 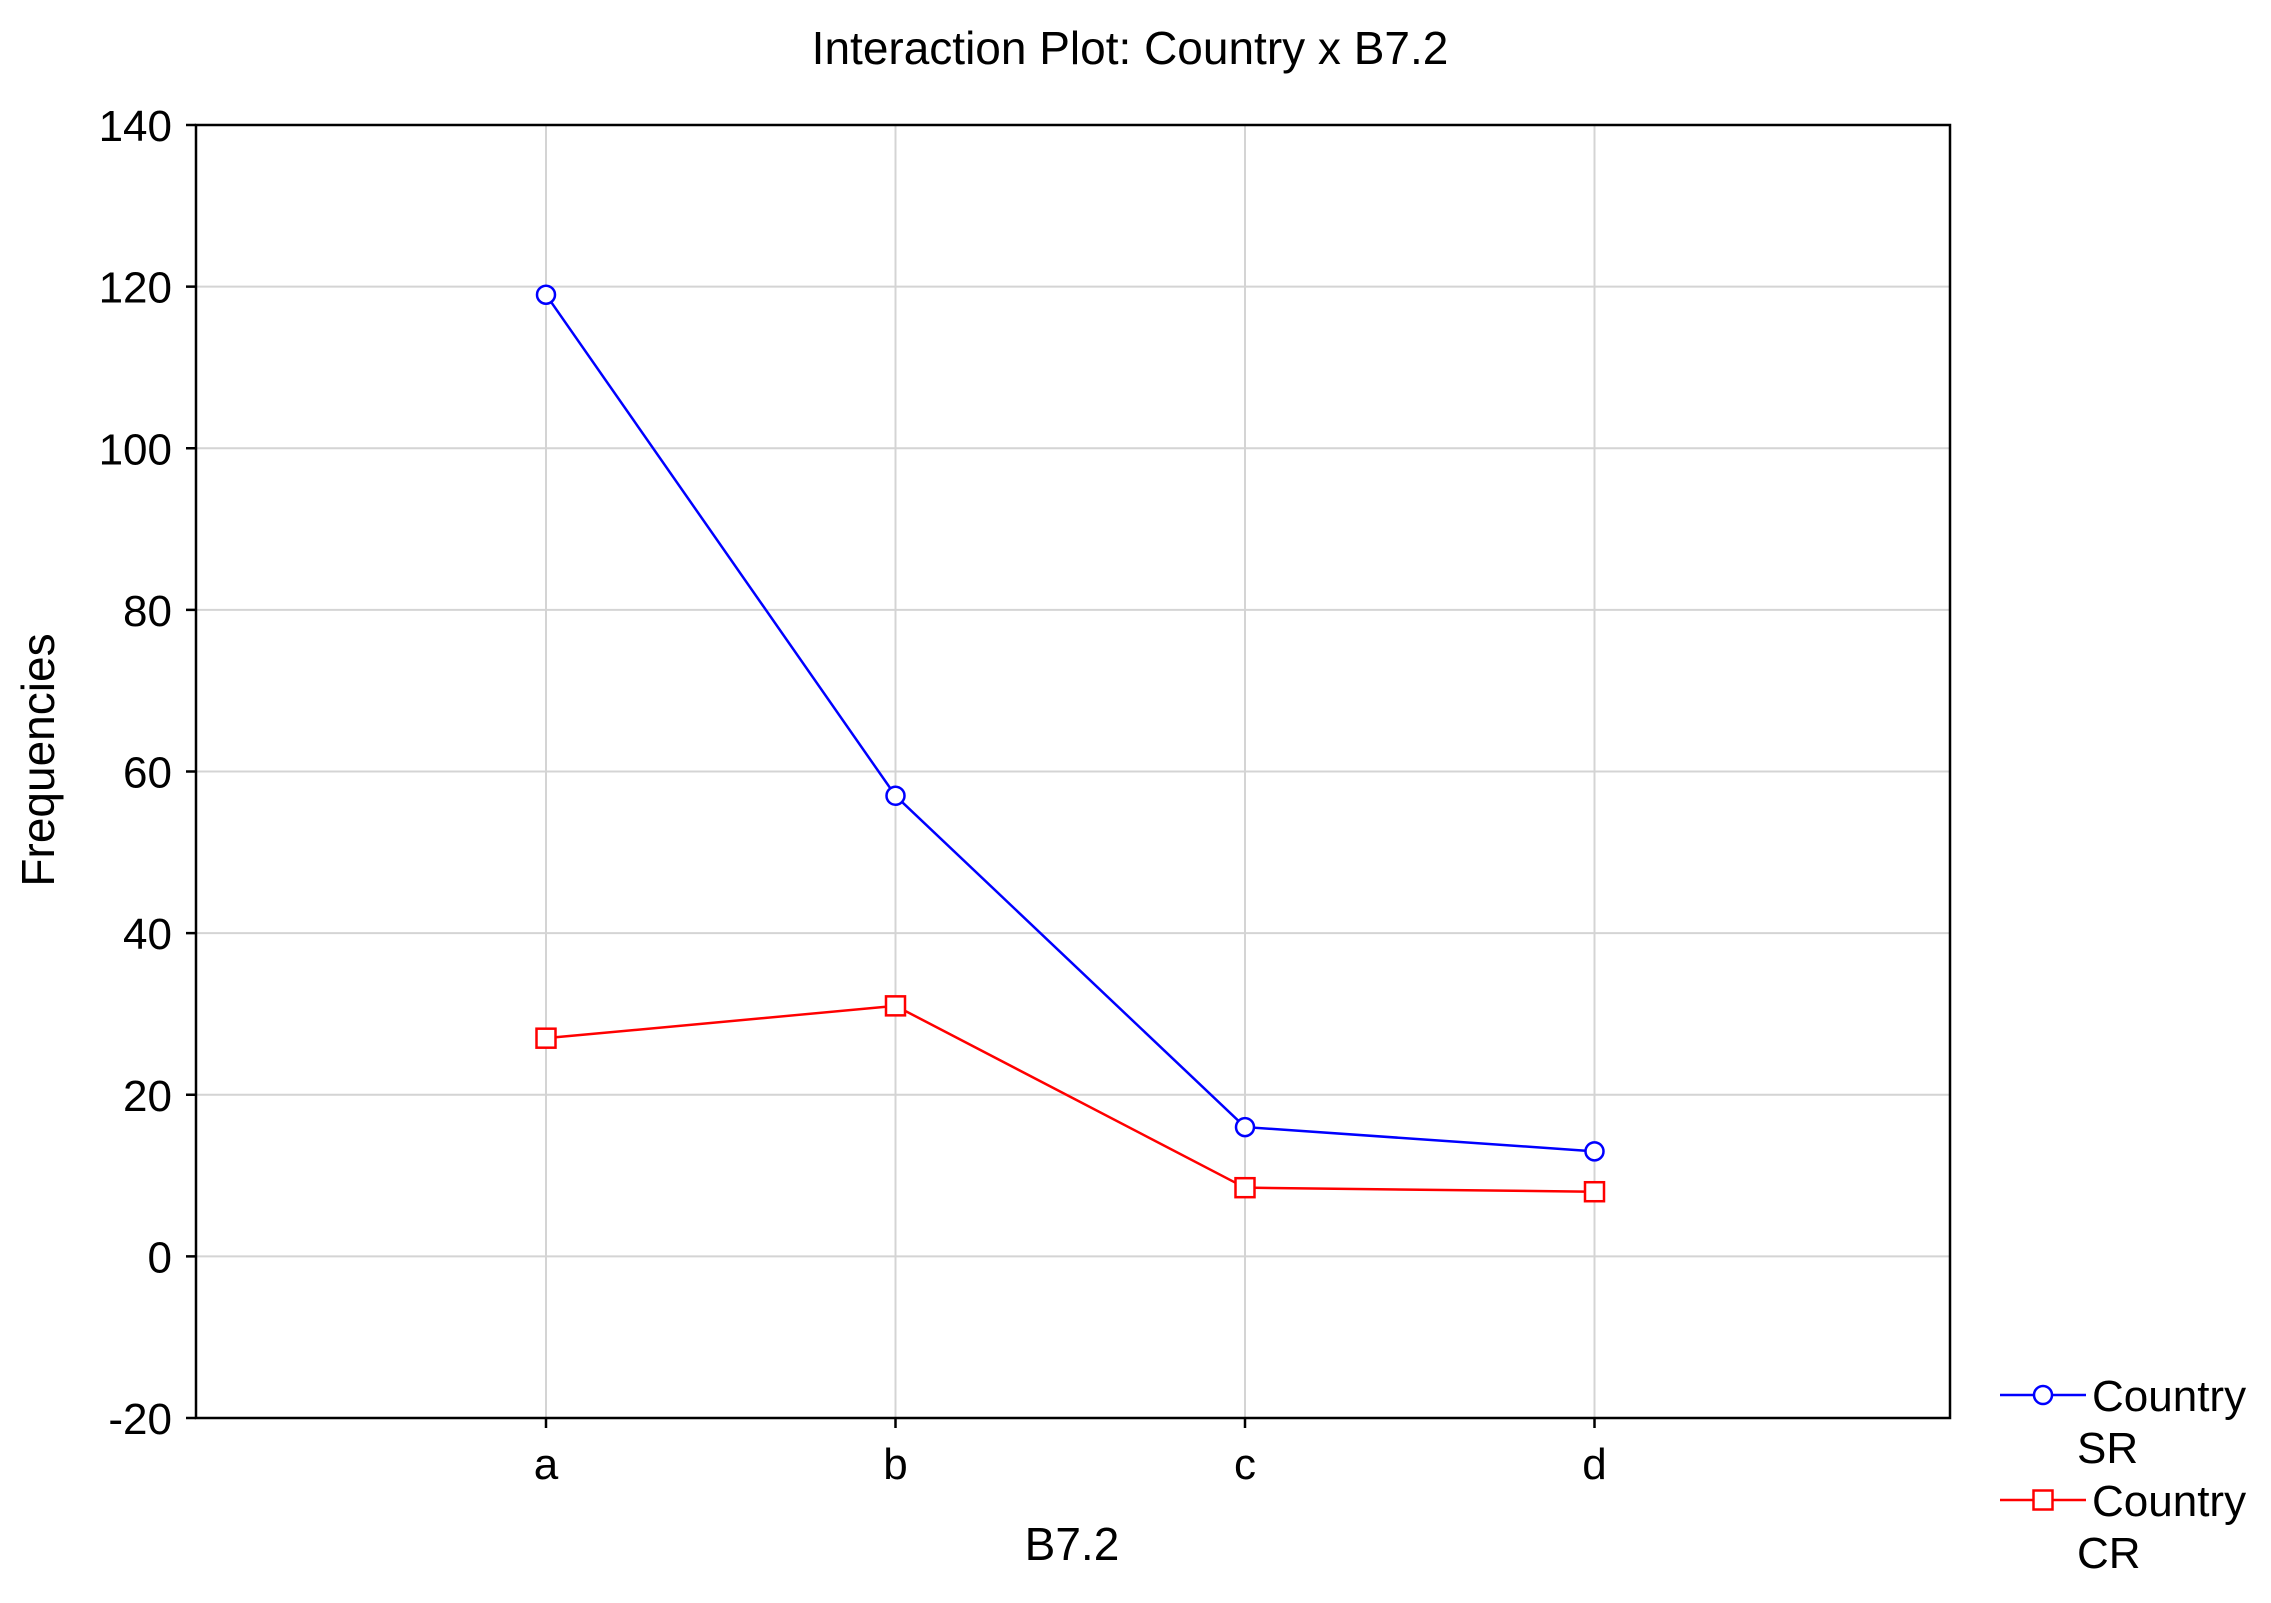 I want to click on y-tick-label: -20, so click(x=140, y=1419).